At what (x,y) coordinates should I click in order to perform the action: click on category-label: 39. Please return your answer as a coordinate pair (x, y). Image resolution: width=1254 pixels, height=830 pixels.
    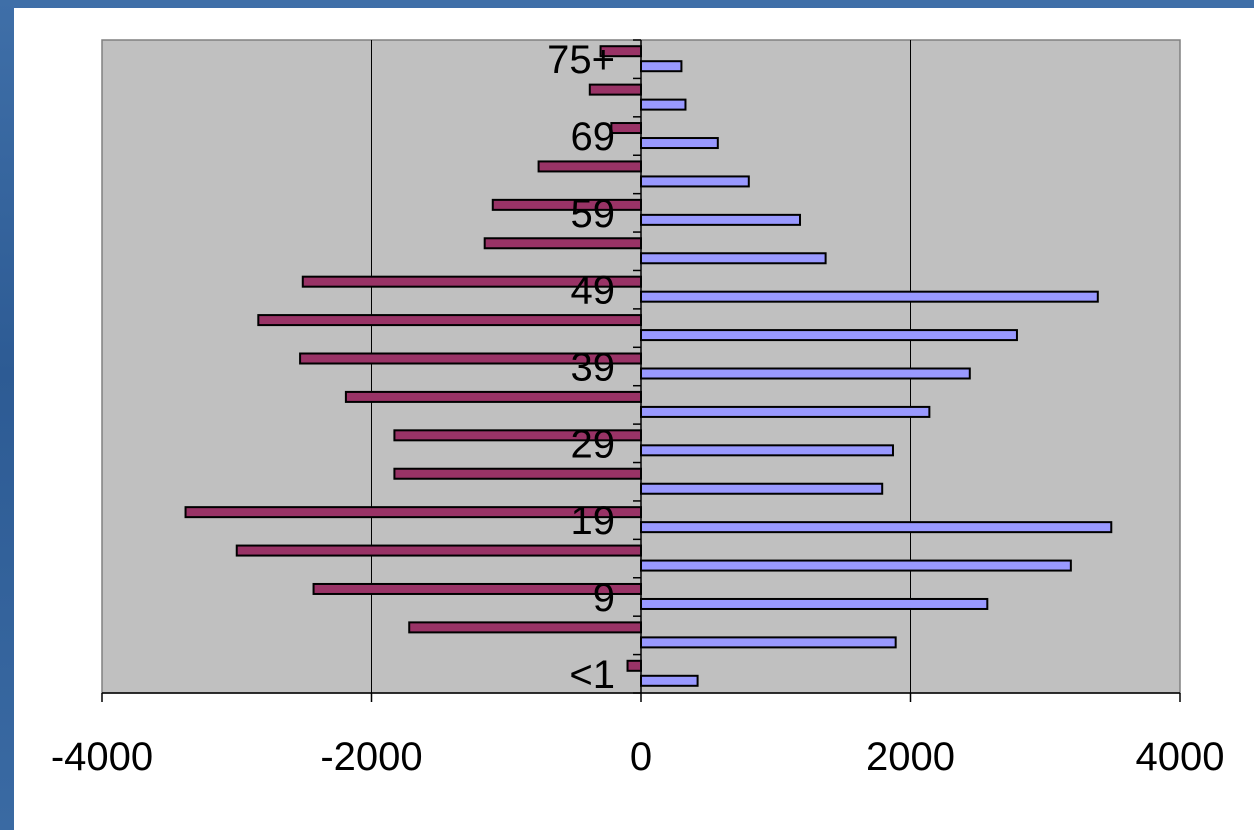
    Looking at the image, I should click on (593, 368).